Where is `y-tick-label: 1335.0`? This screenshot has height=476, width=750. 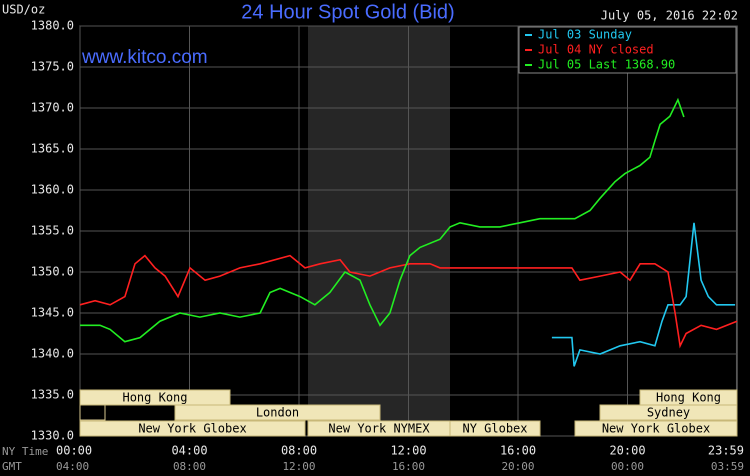 y-tick-label: 1335.0 is located at coordinates (52, 395).